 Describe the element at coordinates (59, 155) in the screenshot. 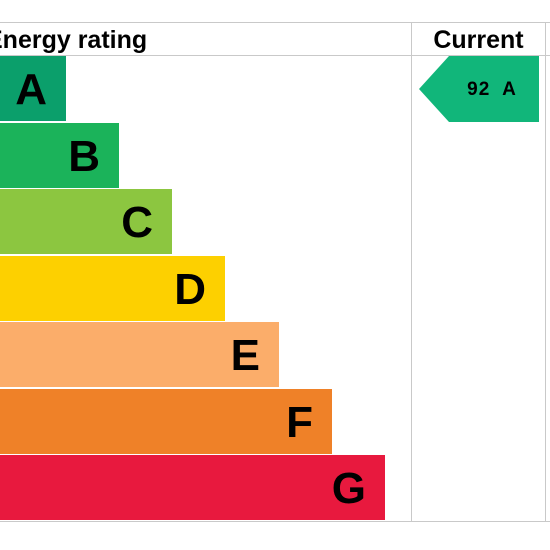

I see `band-b: B` at that location.